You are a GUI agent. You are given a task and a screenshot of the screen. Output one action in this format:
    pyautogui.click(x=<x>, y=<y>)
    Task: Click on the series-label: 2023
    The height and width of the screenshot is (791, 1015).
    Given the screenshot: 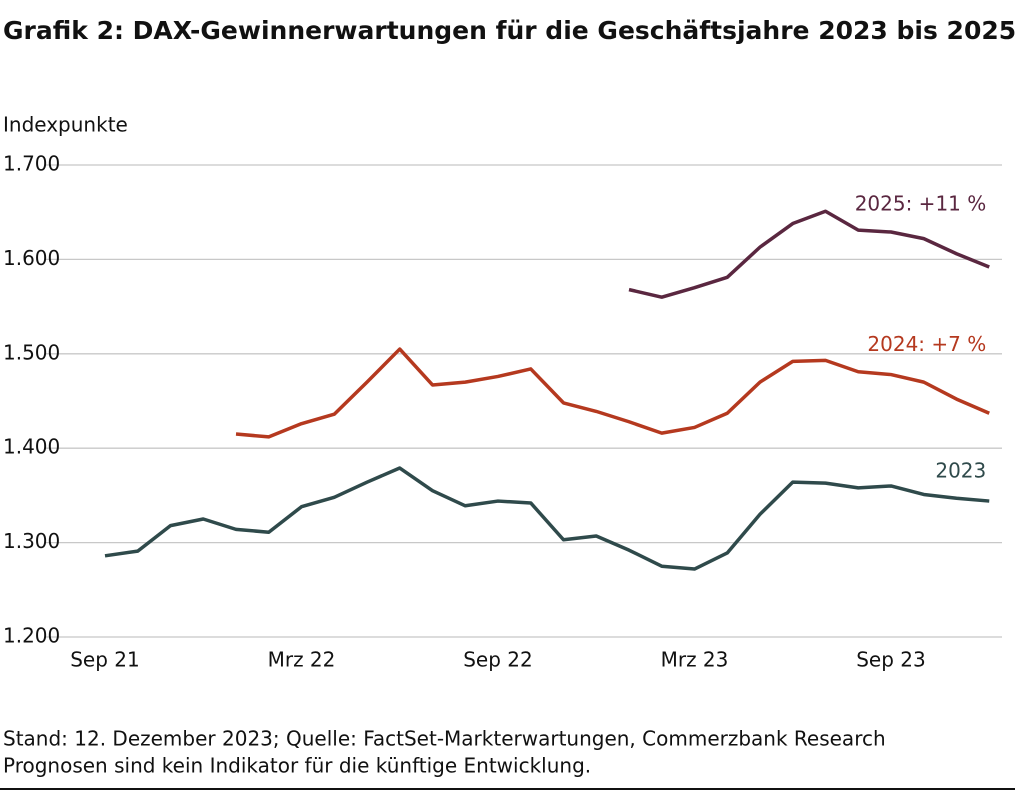 What is the action you would take?
    pyautogui.click(x=960, y=471)
    